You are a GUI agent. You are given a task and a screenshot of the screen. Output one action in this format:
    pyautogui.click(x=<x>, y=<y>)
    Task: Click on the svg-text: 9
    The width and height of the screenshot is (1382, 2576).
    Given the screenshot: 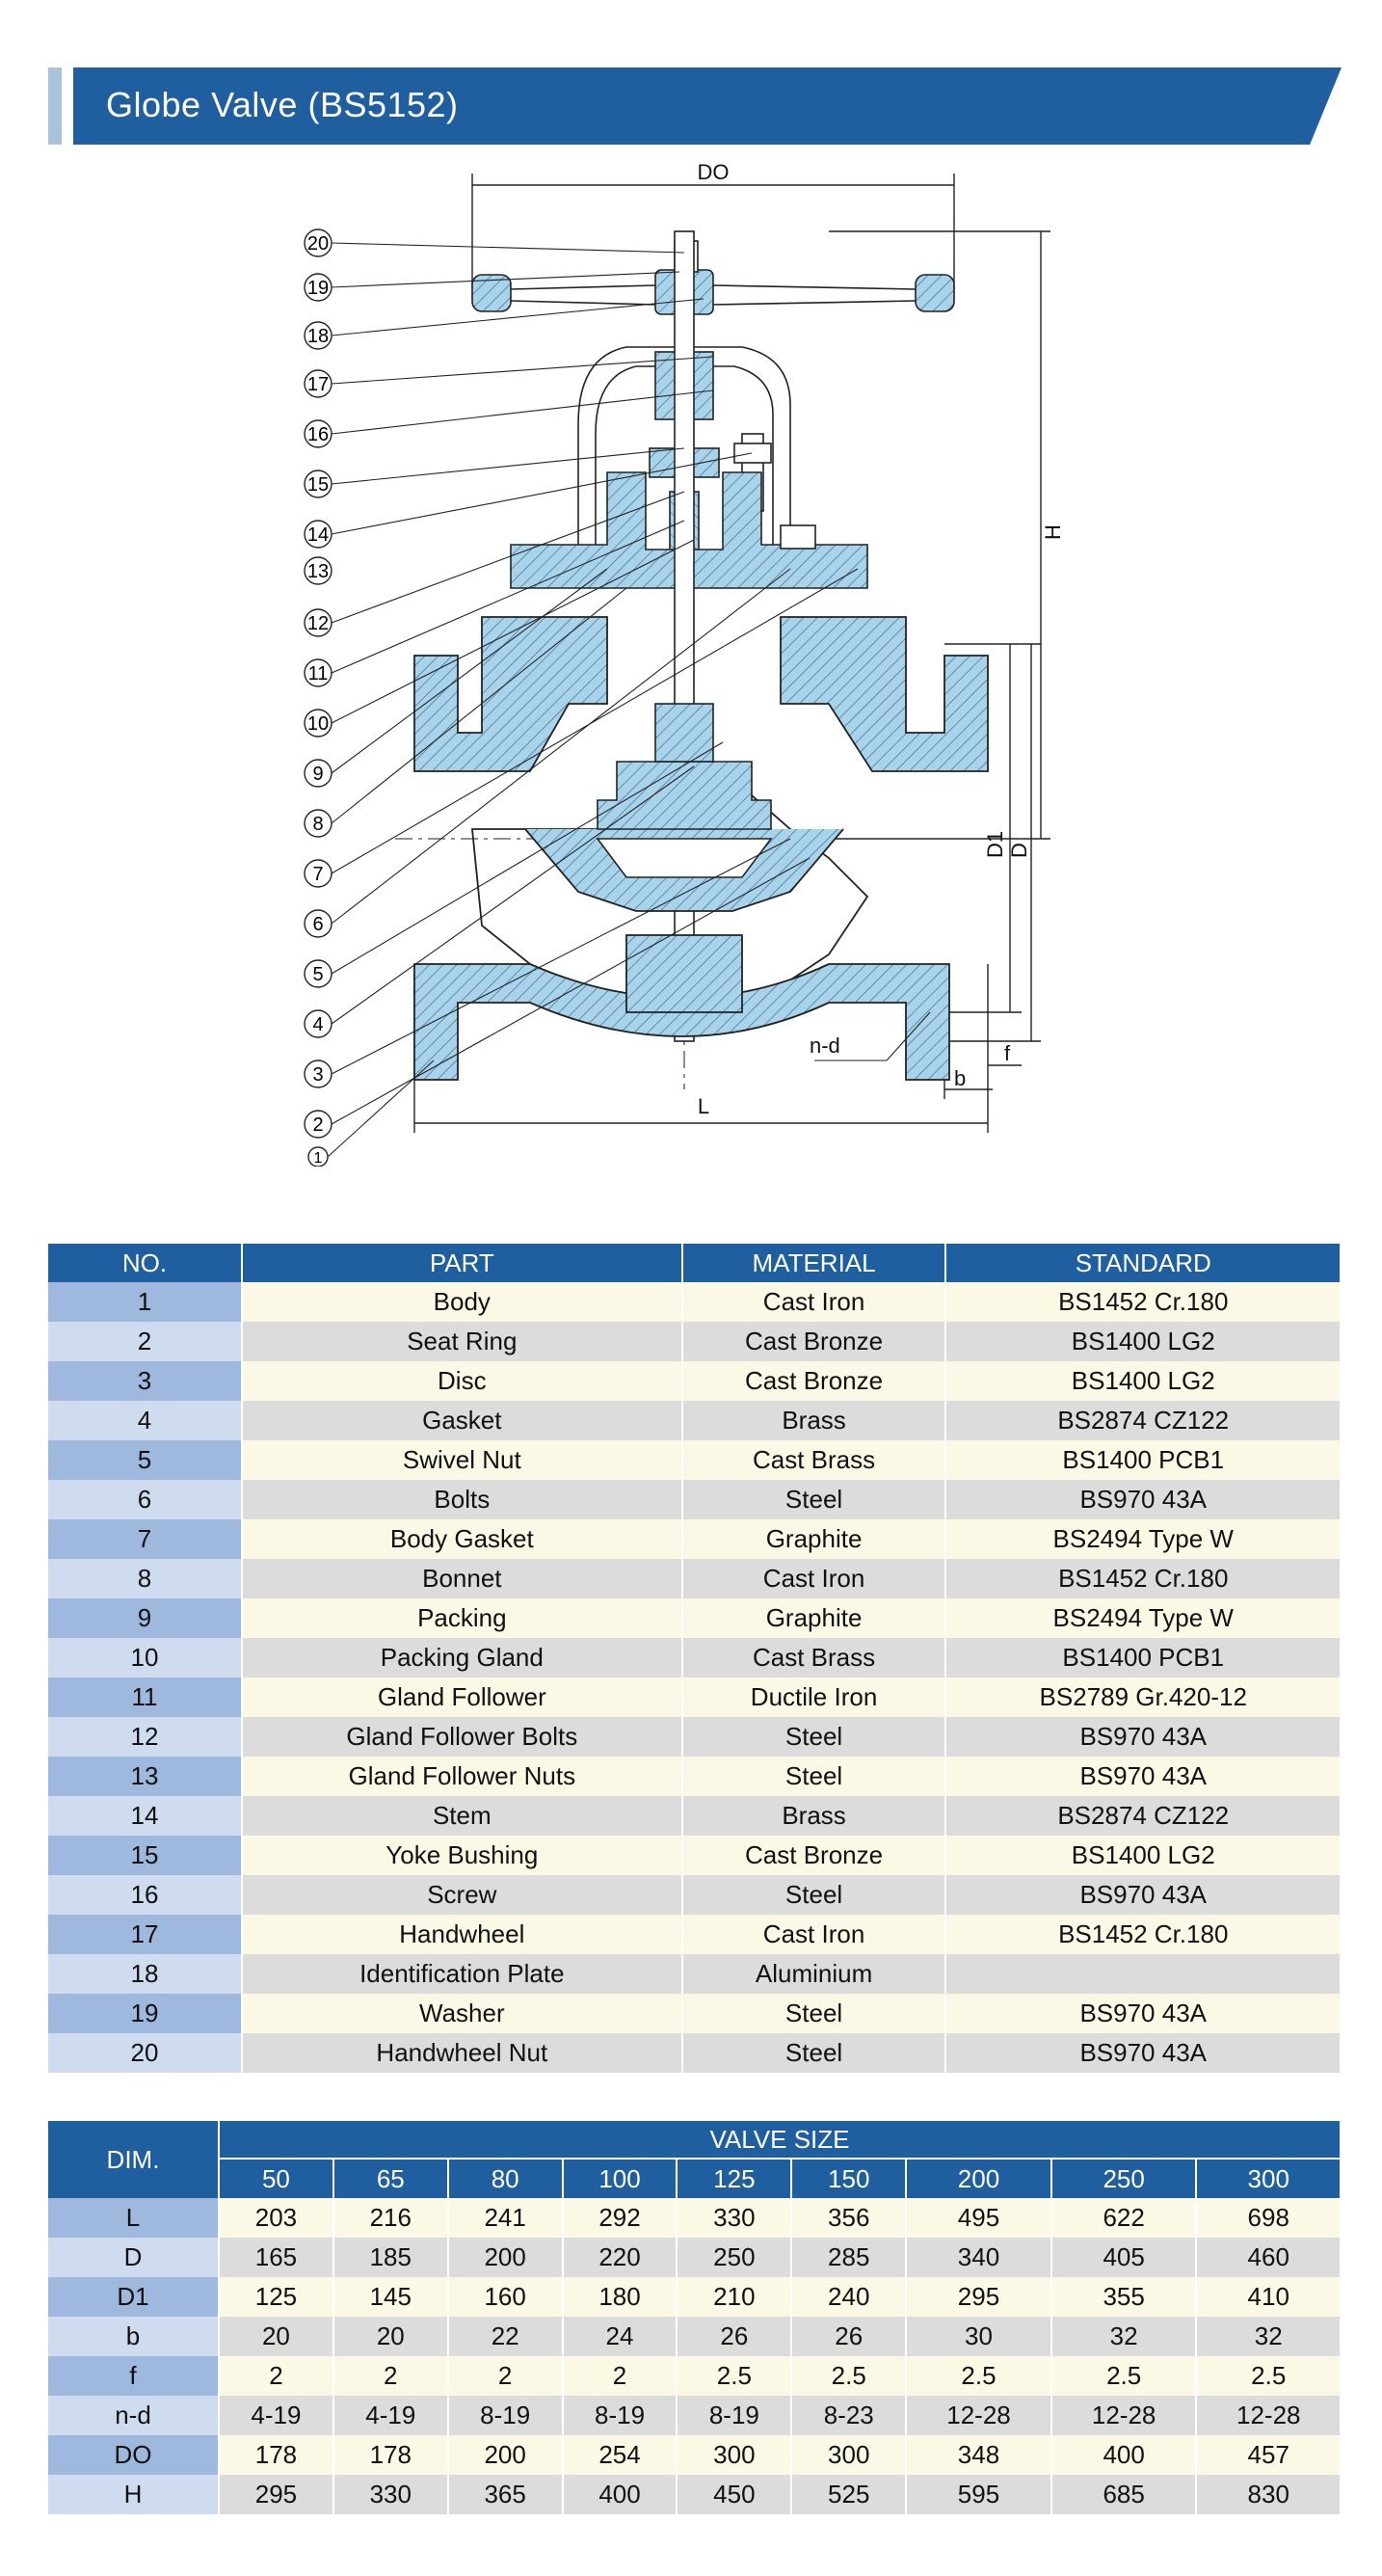 What is the action you would take?
    pyautogui.click(x=317, y=775)
    